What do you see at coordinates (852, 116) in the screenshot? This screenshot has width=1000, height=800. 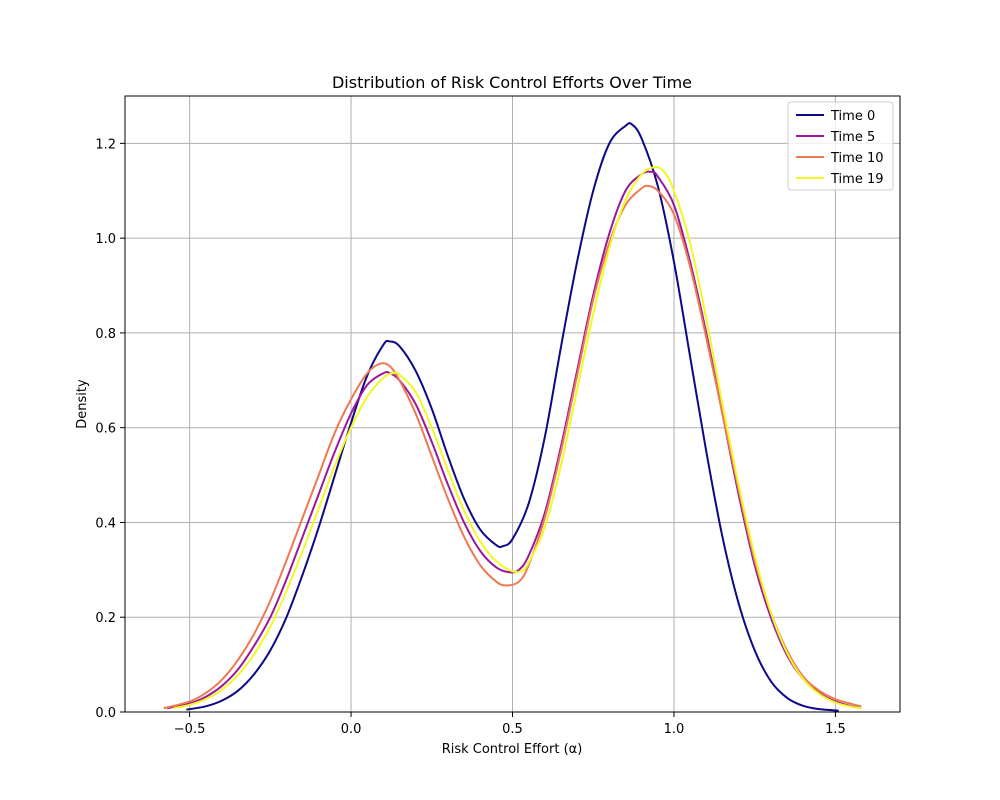 I see `legend-label: Time 0` at bounding box center [852, 116].